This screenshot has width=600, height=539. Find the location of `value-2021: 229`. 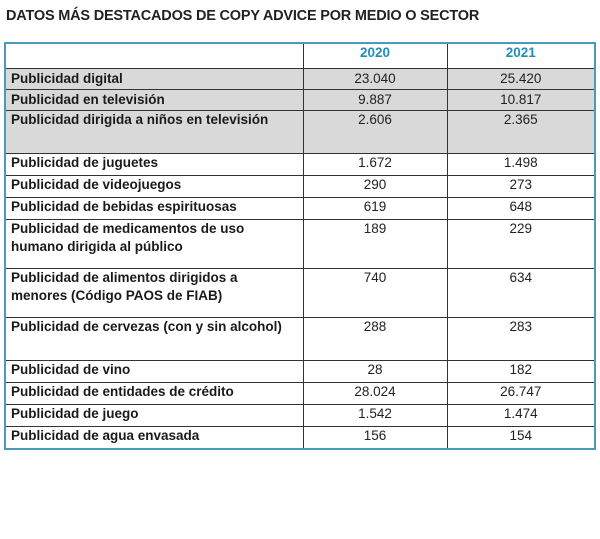

value-2021: 229 is located at coordinates (521, 244).